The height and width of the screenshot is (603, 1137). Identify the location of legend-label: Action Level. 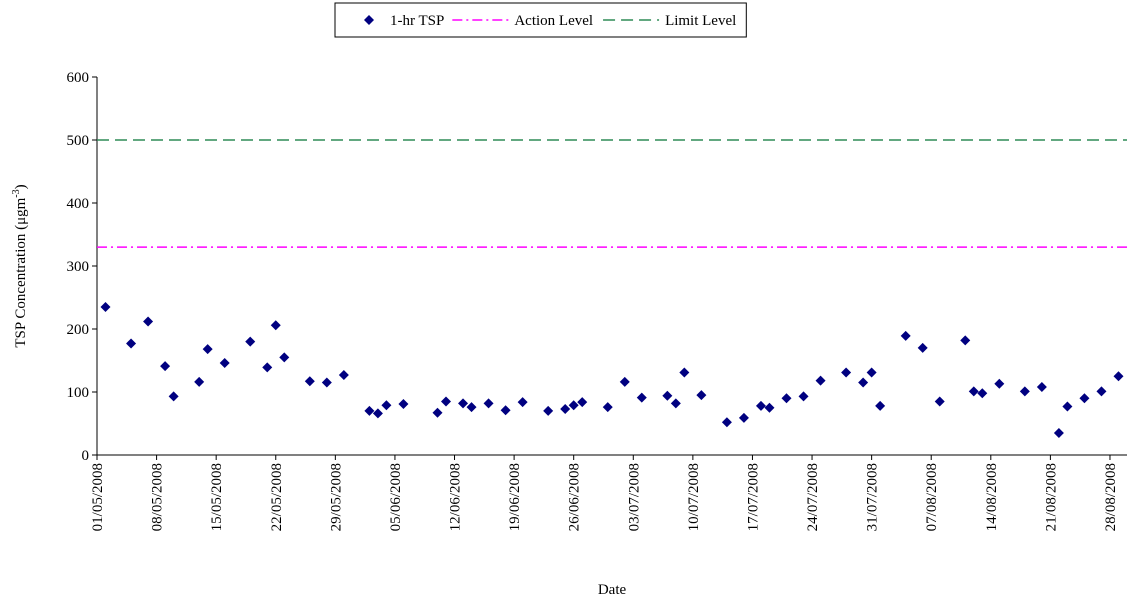
(553, 21).